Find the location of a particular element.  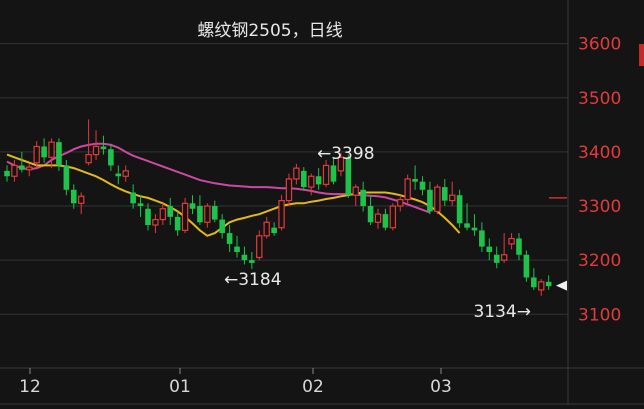

x-tick-label: 03 is located at coordinates (441, 387).